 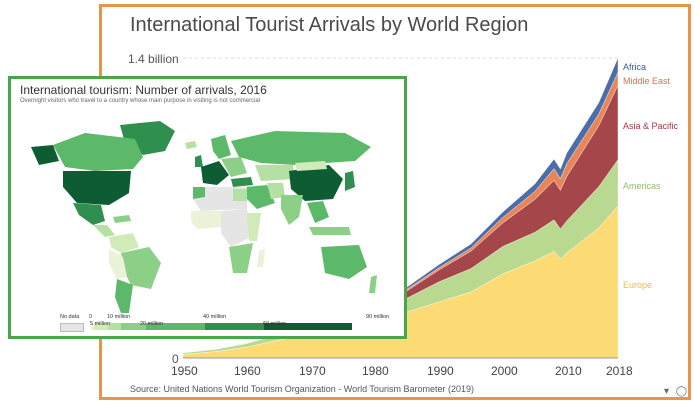 What do you see at coordinates (440, 371) in the screenshot?
I see `x-tick-label: 1990` at bounding box center [440, 371].